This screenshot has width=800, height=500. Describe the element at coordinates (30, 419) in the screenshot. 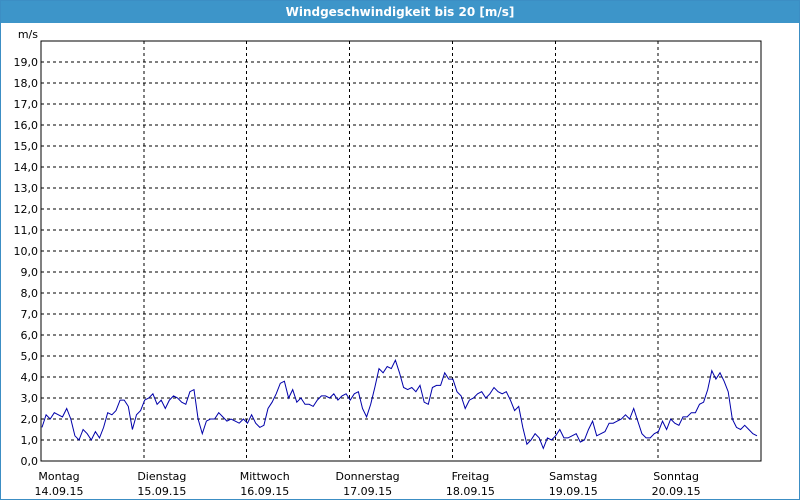

I see `y-tick-label: 2,0` at that location.